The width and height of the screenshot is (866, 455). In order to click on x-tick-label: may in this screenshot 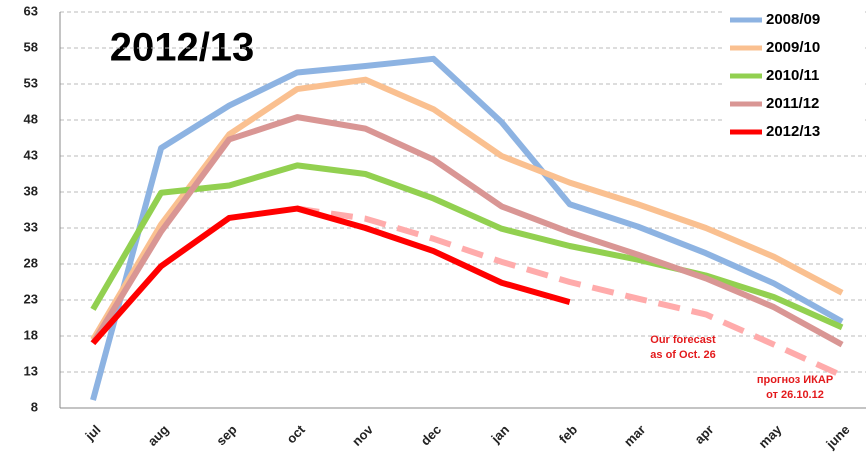, I will do `click(771, 436)`.